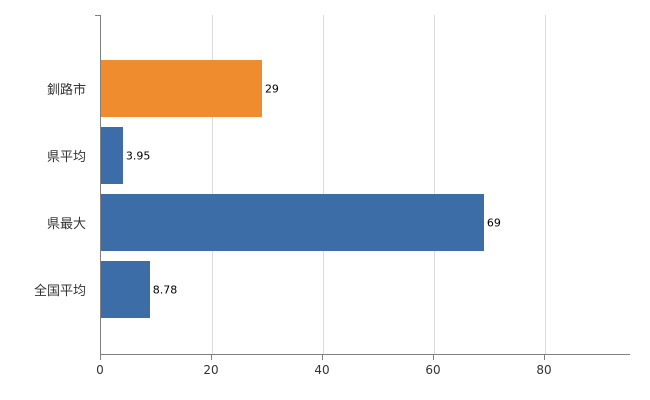 The height and width of the screenshot is (400, 650). Describe the element at coordinates (59, 291) in the screenshot. I see `category-label: 全国平均` at that location.